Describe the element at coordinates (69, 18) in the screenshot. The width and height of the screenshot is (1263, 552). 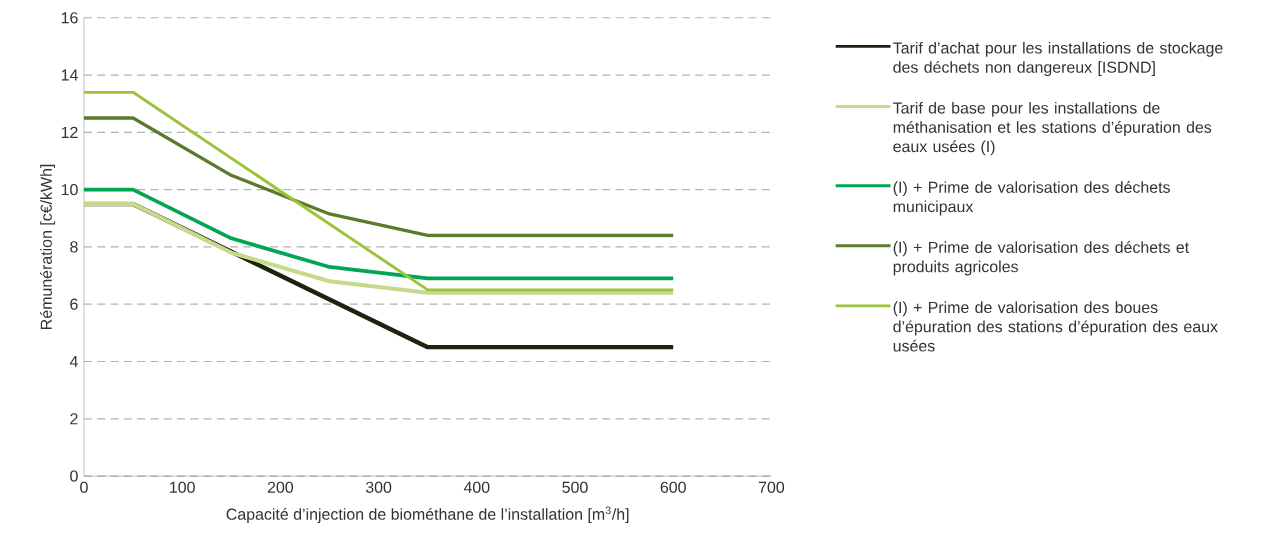
I see `y-tick-label: 16` at that location.